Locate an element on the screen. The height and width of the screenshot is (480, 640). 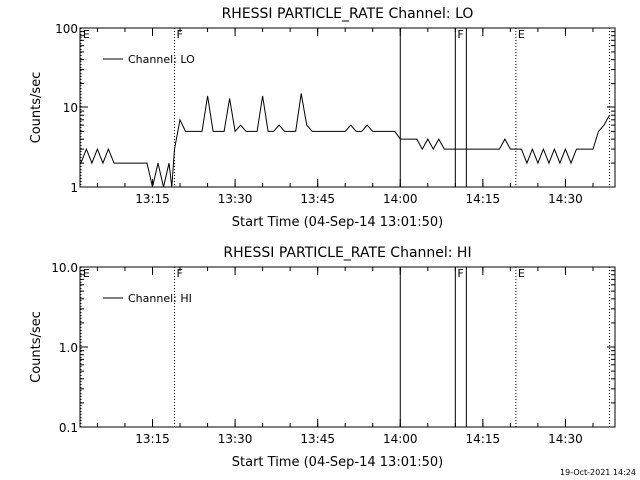
y-tick-label: 1 is located at coordinates (74, 188).